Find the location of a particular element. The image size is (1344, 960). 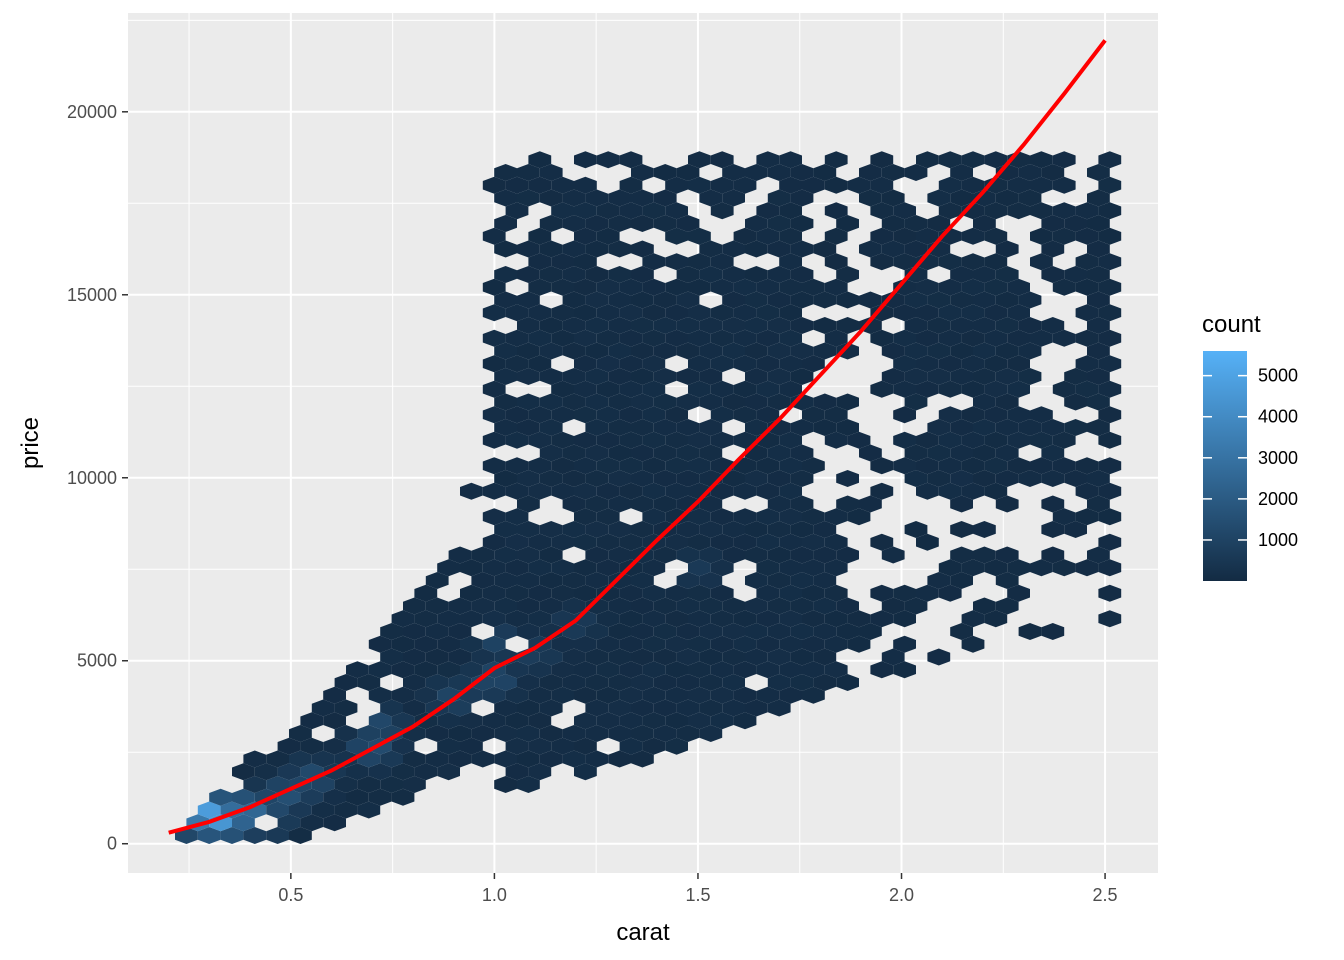

y-tick-label: 10000 is located at coordinates (92, 478).